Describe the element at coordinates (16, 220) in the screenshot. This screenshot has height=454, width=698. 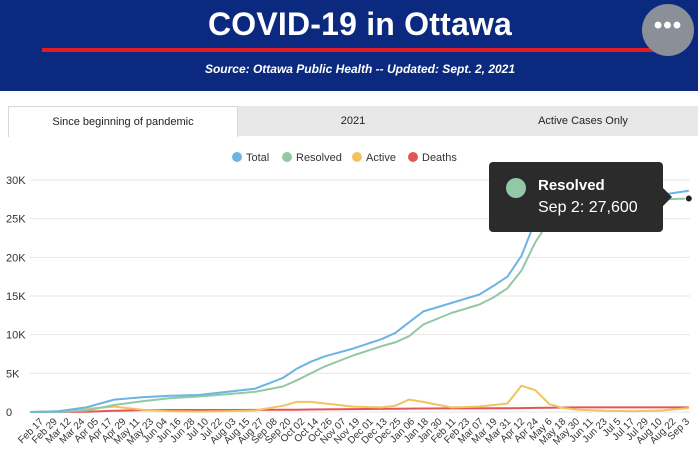
I see `y-tick-label: 25K` at that location.